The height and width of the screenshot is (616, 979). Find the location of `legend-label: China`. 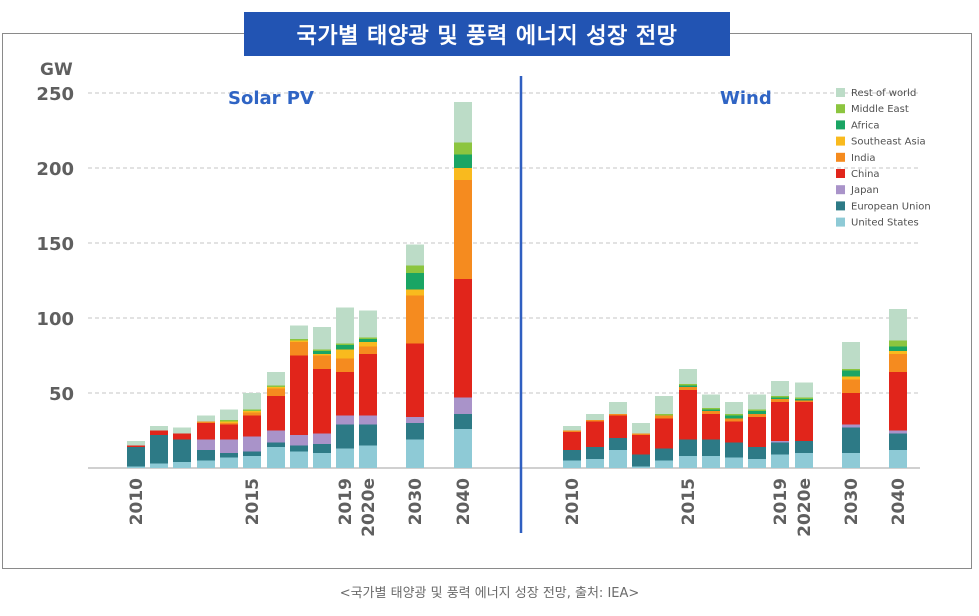

legend-label: China is located at coordinates (865, 174).